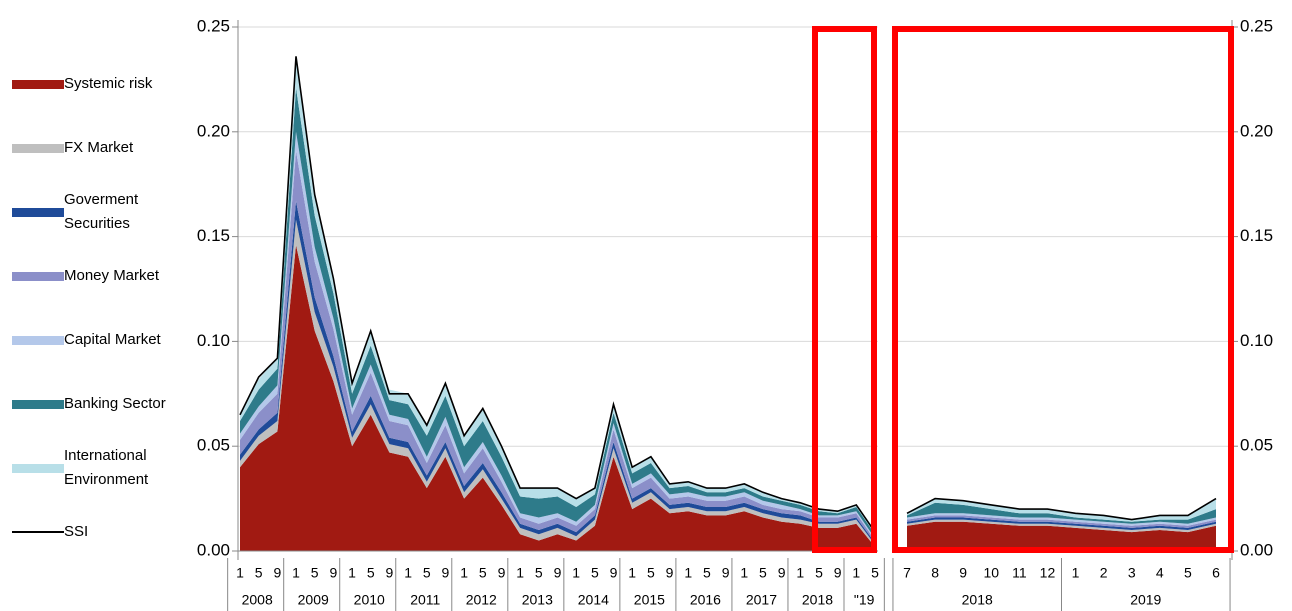  I want to click on legend-label: FX Market, so click(99, 147).